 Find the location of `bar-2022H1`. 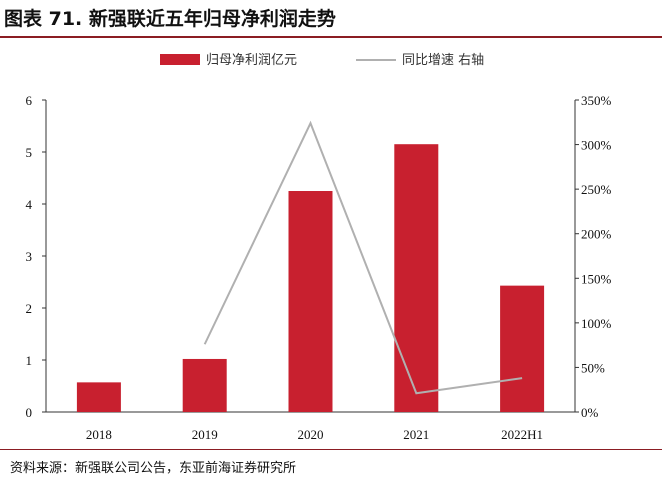

bar-2022H1 is located at coordinates (522, 348).